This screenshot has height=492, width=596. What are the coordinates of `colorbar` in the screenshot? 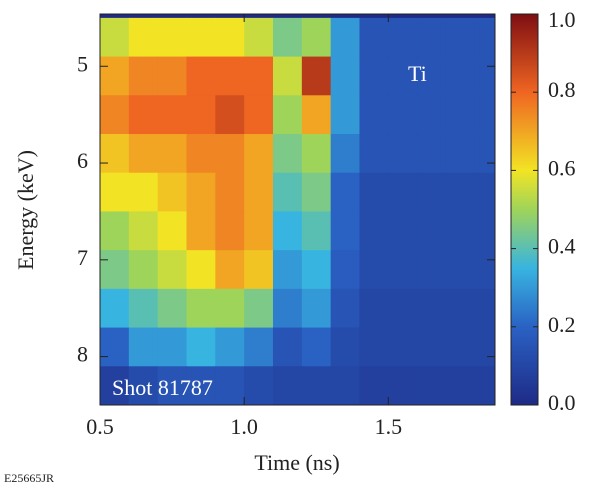 It's located at (524, 209).